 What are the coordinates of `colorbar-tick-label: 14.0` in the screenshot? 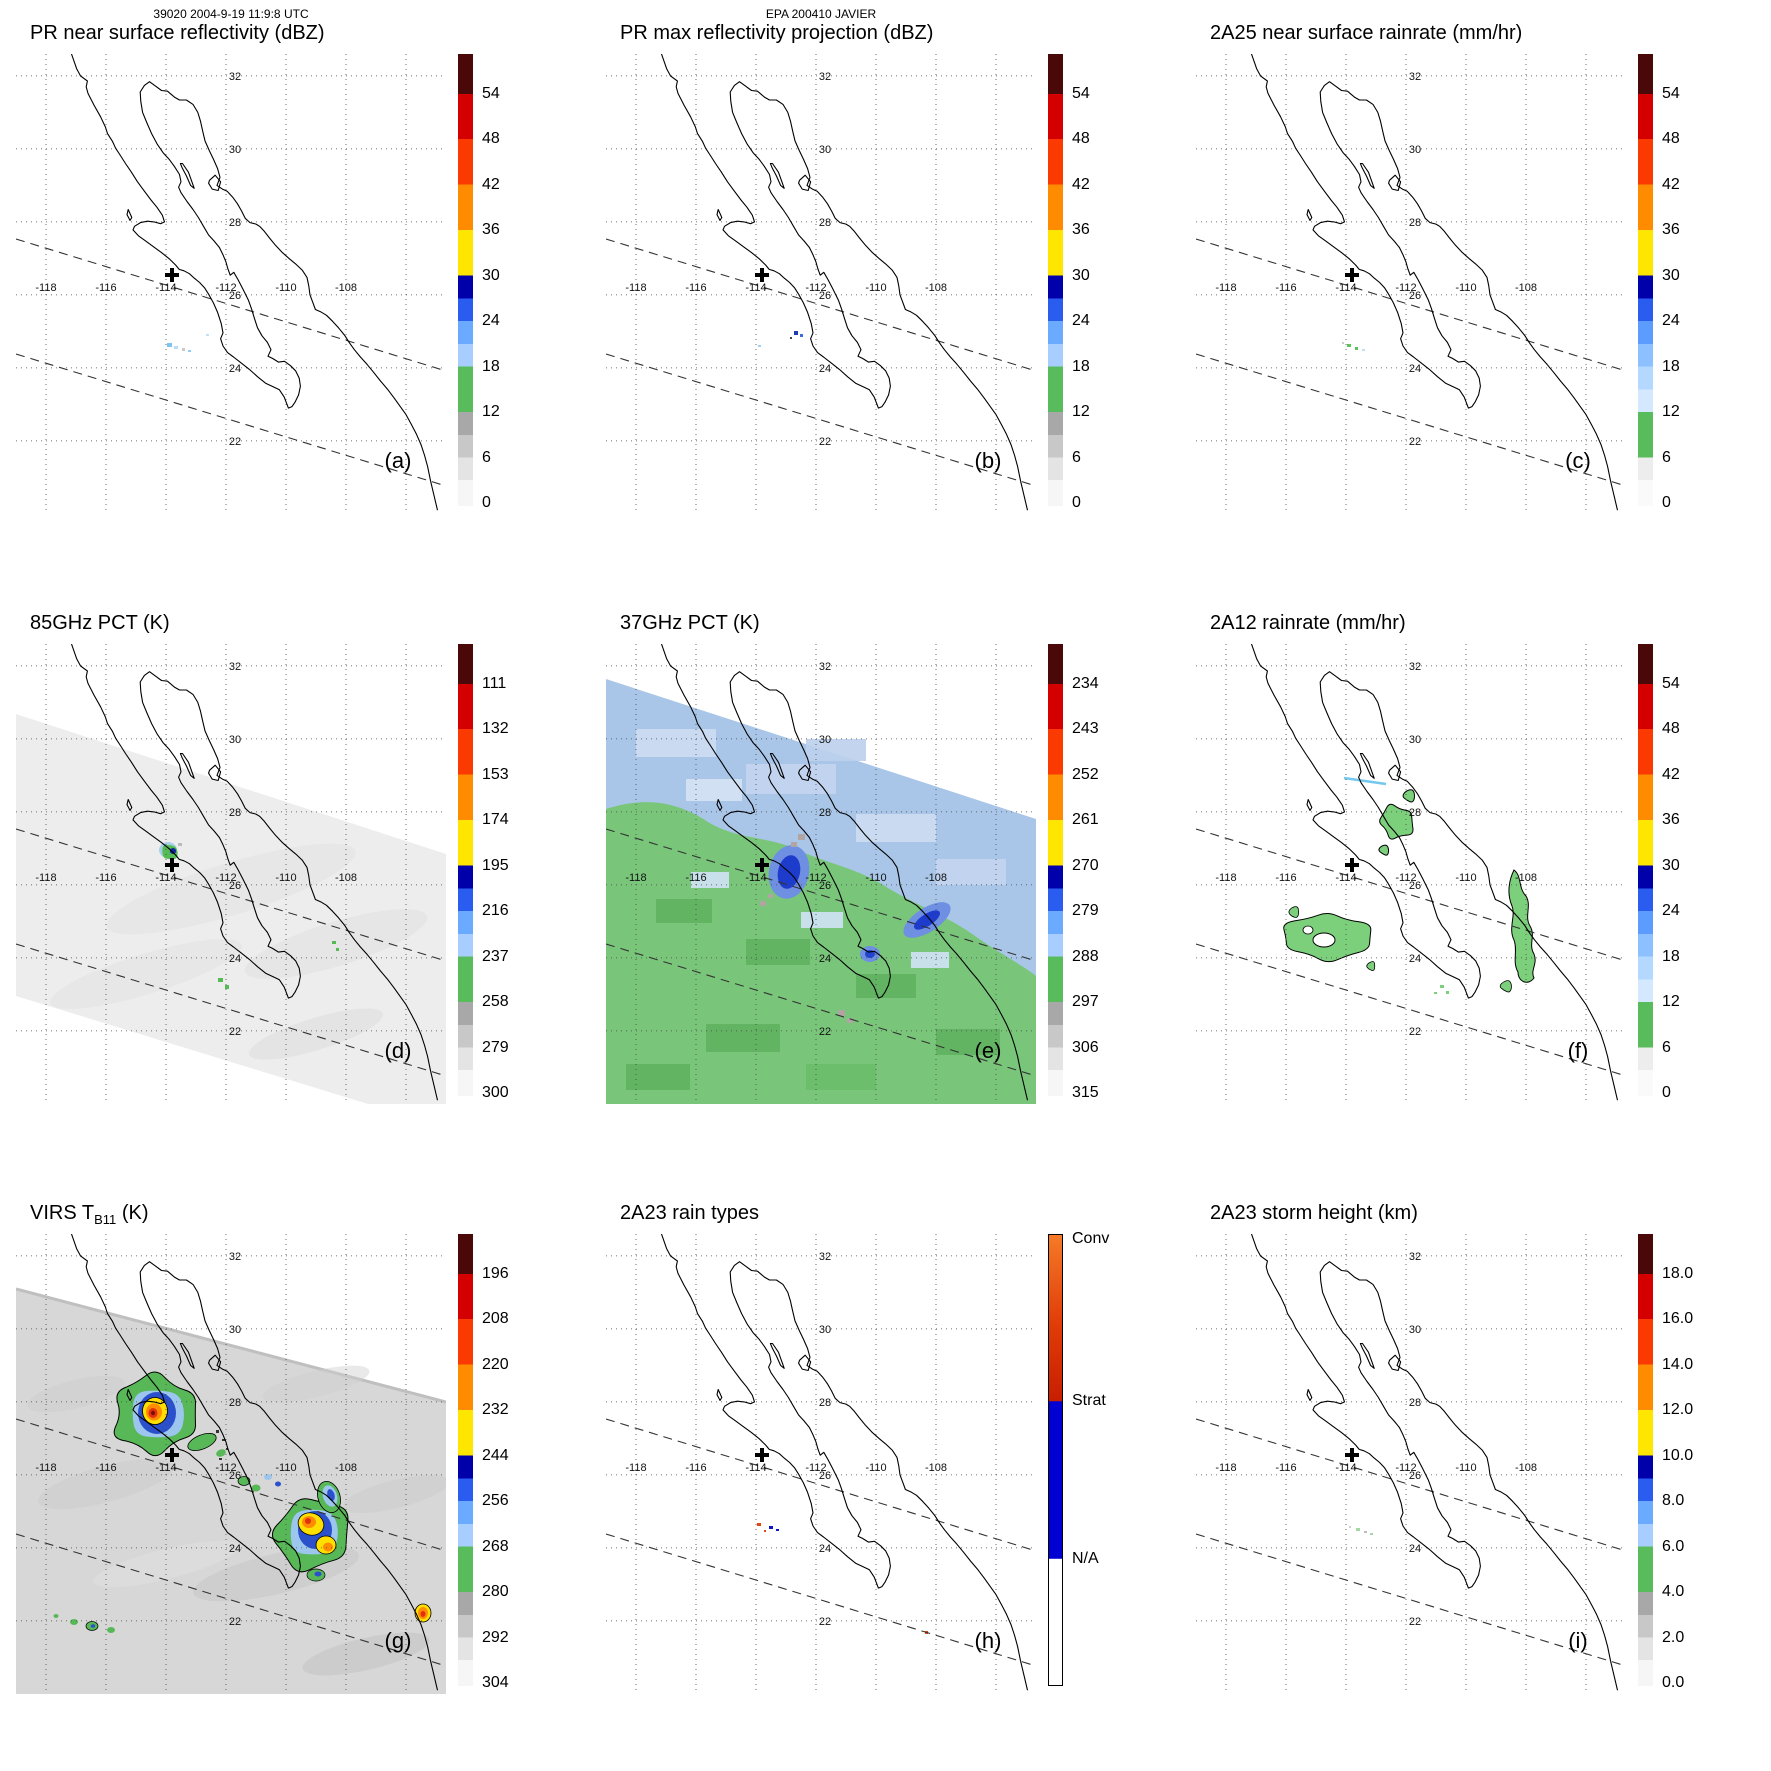 It's located at (1678, 1364).